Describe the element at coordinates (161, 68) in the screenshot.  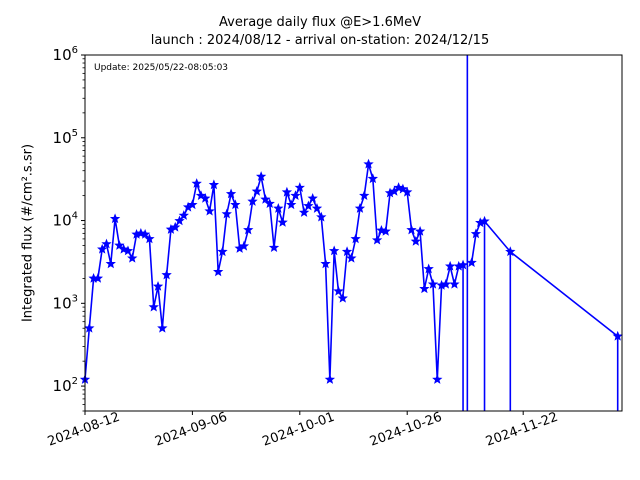
I see `update-annotation: Update: 2025/05/22-08:05:03` at that location.